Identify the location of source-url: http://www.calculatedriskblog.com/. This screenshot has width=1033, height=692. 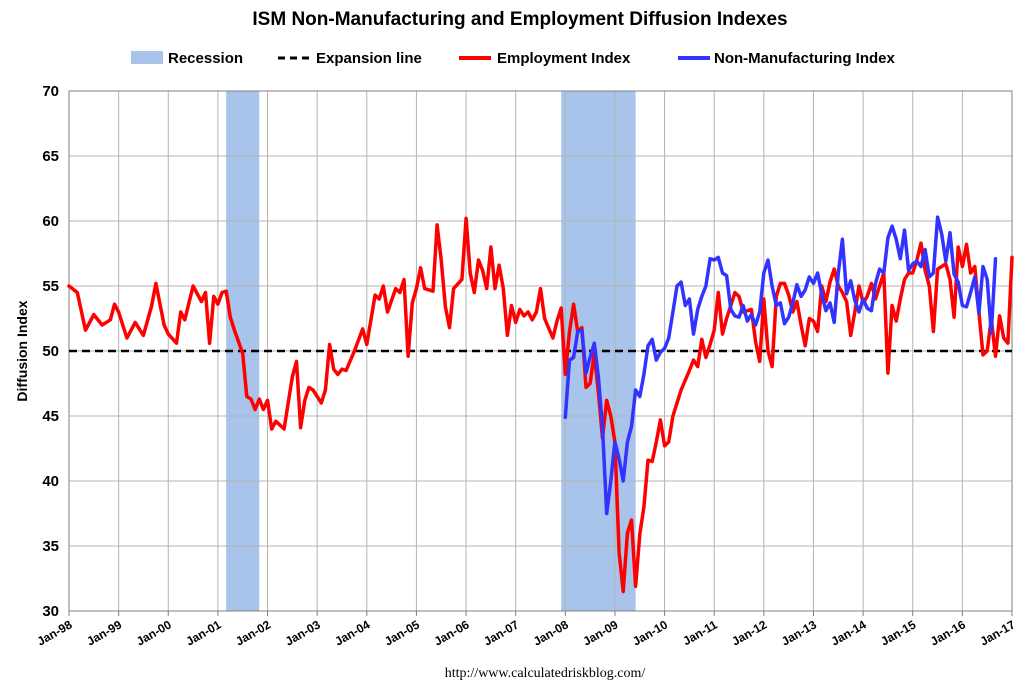
(545, 673).